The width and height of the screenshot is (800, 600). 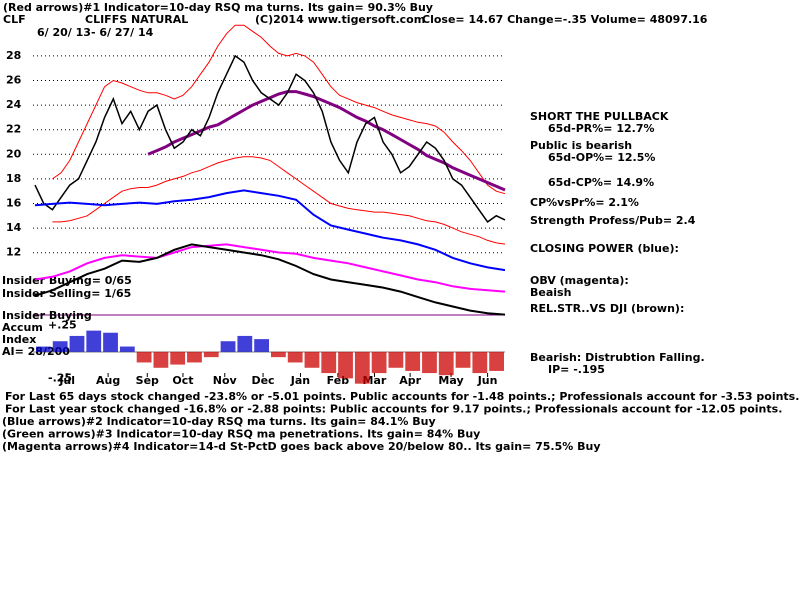 What do you see at coordinates (576, 369) in the screenshot?
I see `stat-text: IP= -.195` at bounding box center [576, 369].